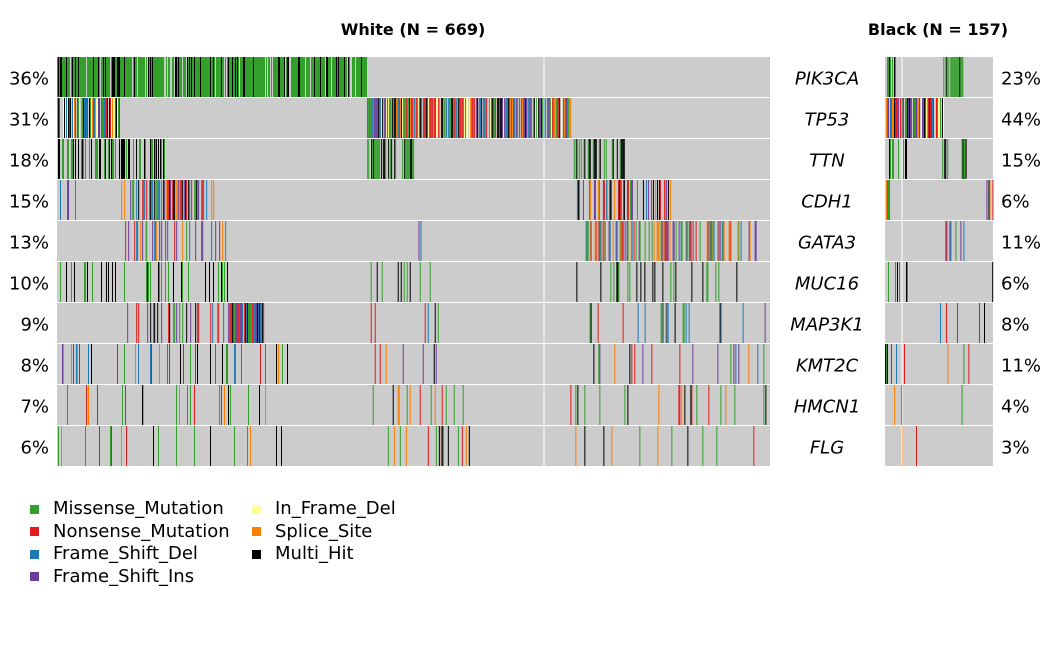 The image size is (1050, 648). Describe the element at coordinates (34, 448) in the screenshot. I see `percent-label: 6%` at that location.